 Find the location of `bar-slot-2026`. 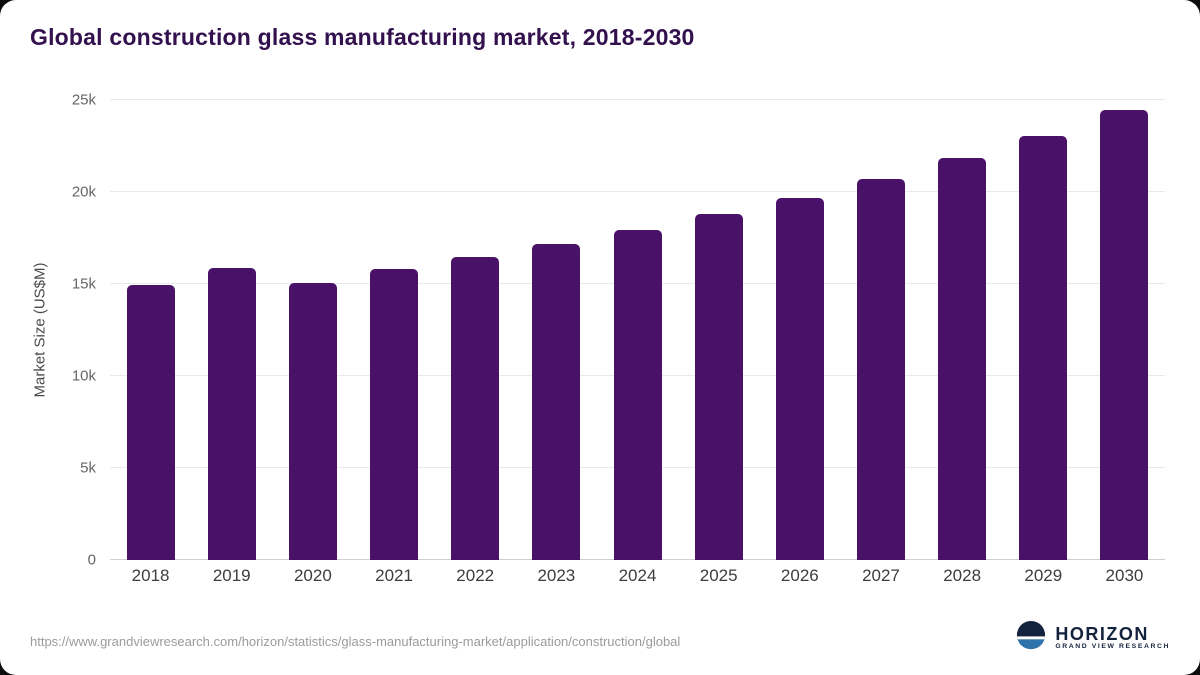

bar-slot-2026 is located at coordinates (799, 330).